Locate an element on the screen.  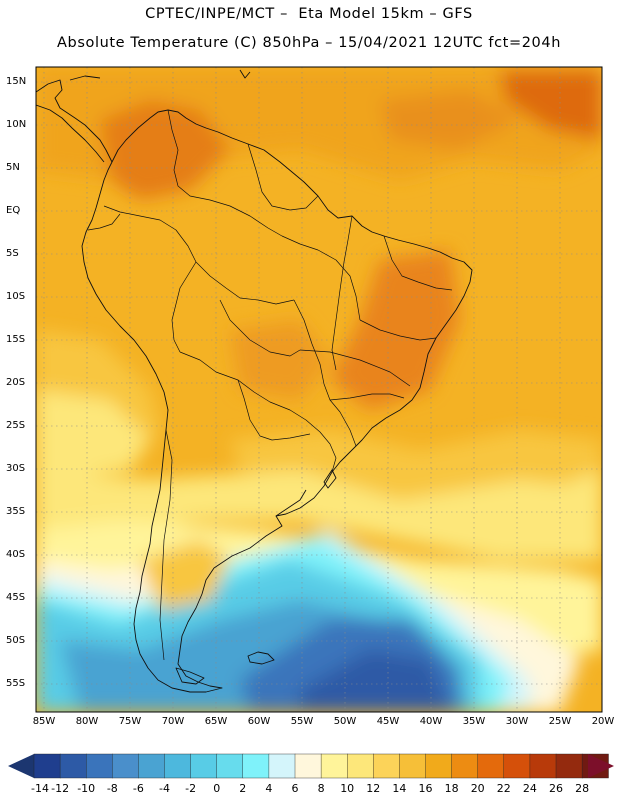
latitude-label: 10S is located at coordinates (16, 296).